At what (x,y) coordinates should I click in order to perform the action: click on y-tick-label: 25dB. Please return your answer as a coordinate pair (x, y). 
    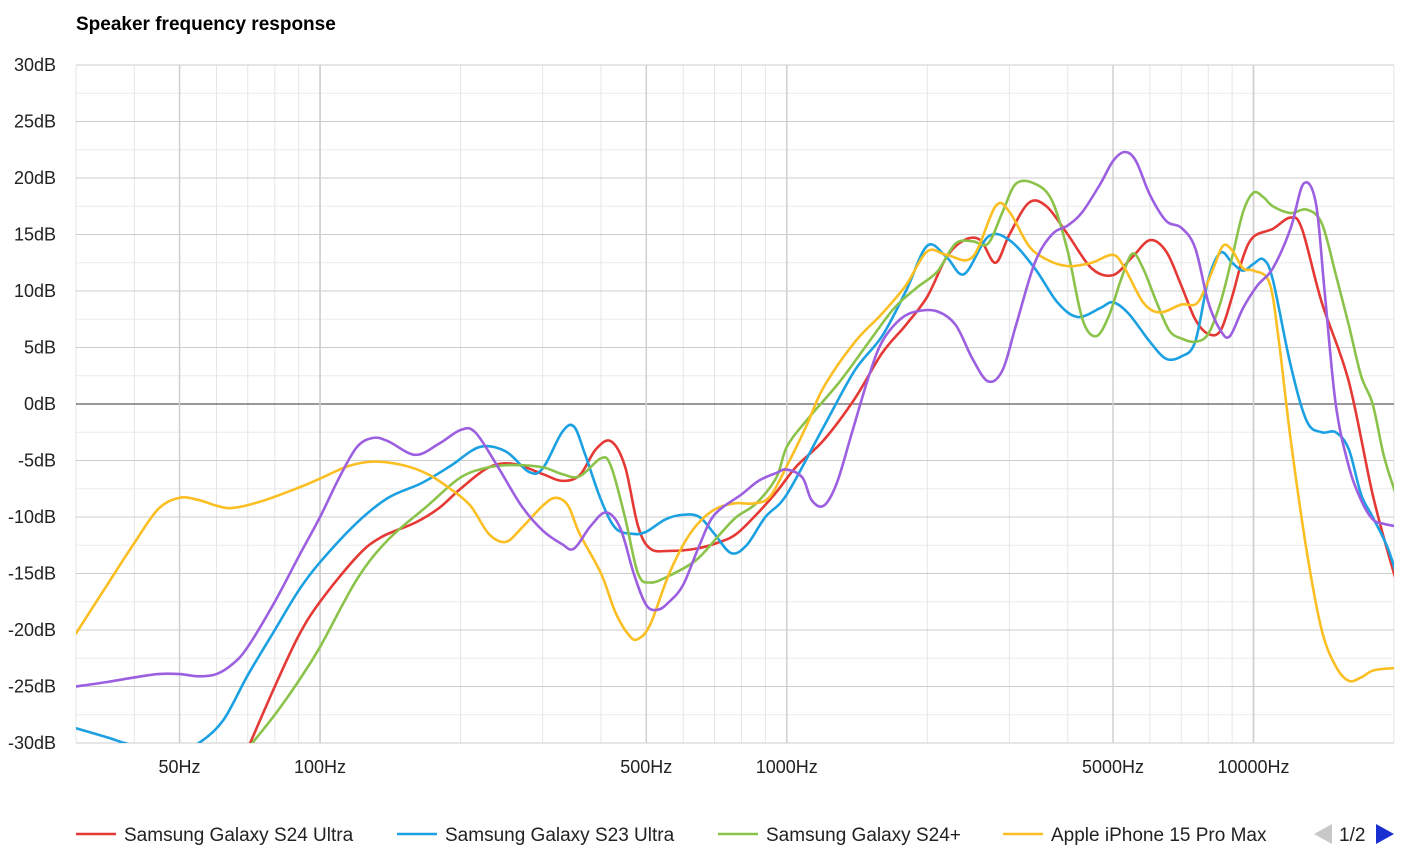
    Looking at the image, I should click on (35, 122).